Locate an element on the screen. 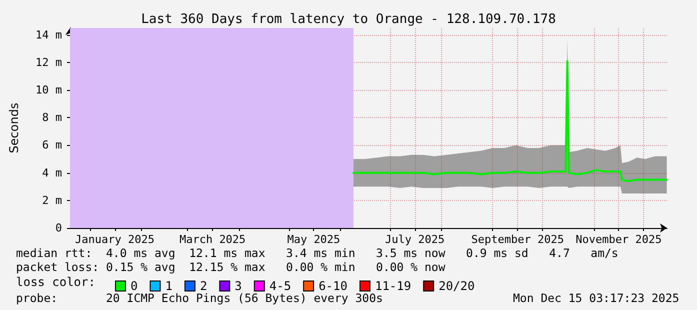 This screenshot has width=697, height=310. y-tick-label: 0 is located at coordinates (58, 228).